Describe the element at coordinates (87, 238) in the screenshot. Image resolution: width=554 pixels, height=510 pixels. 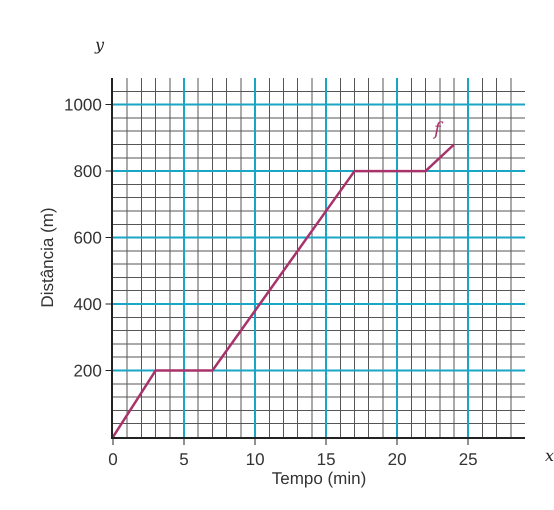
I see `y-tick-label: 600` at that location.